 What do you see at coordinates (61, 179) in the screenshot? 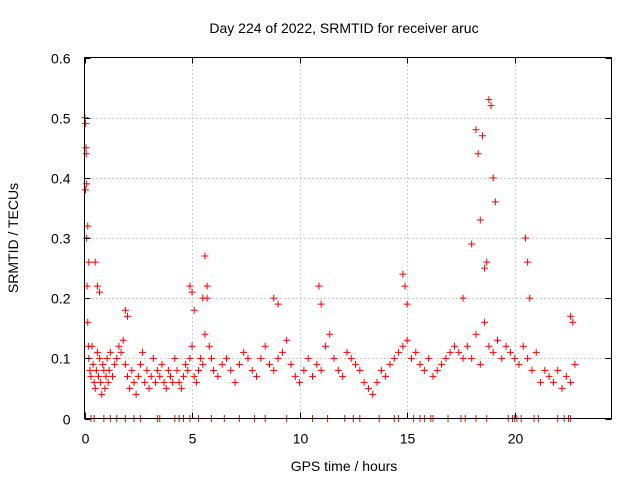
I see `y-tick-label: 0.4` at bounding box center [61, 179].